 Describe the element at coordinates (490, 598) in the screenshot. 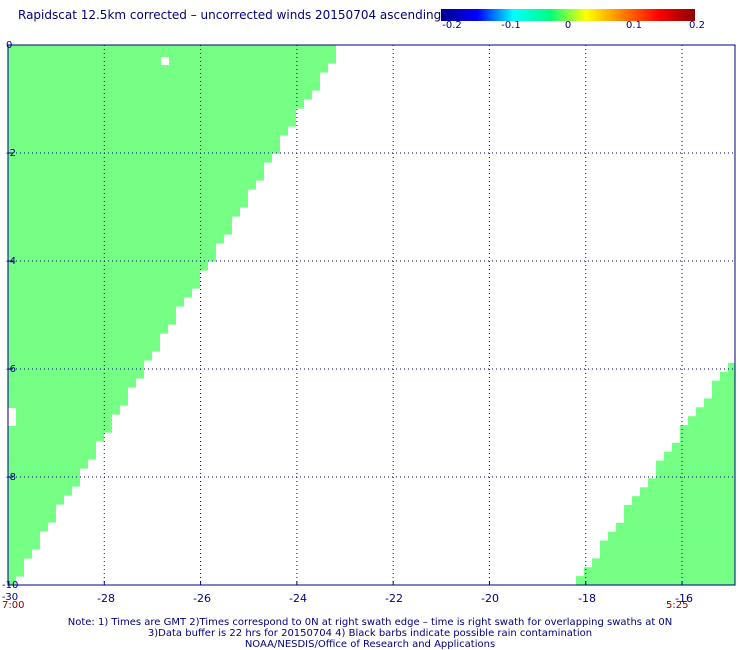

I see `lon-label-20w: -20` at that location.